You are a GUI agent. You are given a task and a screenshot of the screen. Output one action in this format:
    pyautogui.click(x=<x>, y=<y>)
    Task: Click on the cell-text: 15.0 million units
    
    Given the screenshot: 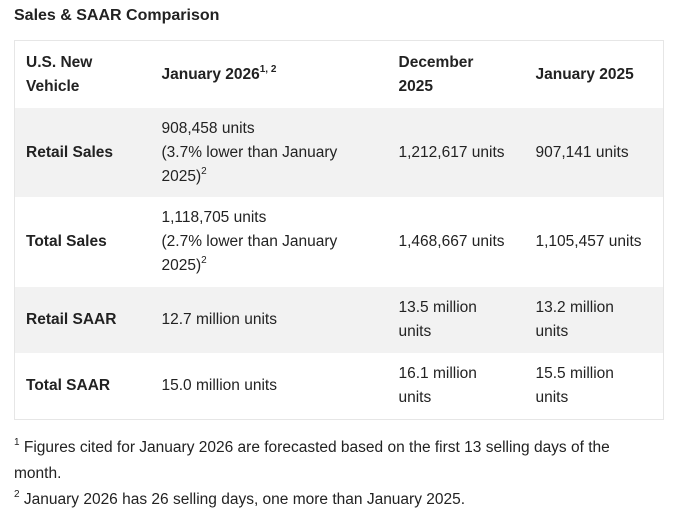 What is the action you would take?
    pyautogui.click(x=219, y=385)
    